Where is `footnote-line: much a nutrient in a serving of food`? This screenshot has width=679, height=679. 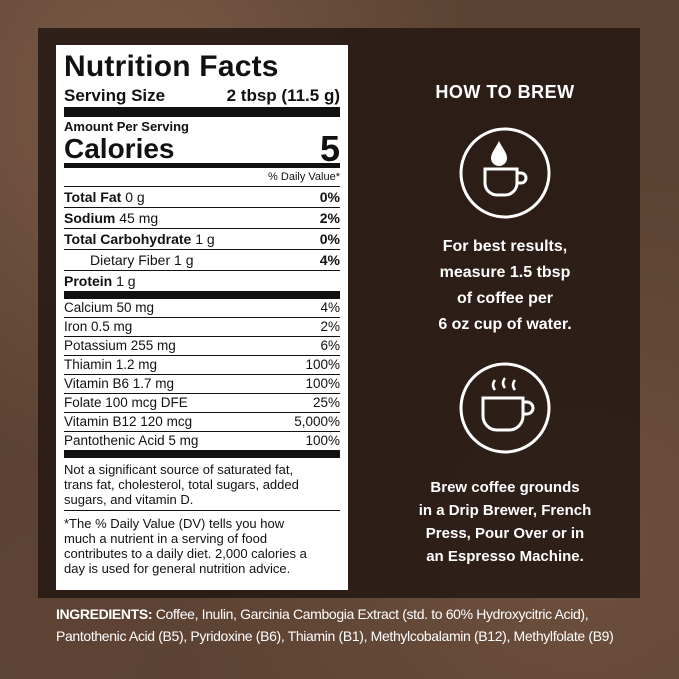
footnote-line: much a nutrient in a serving of food is located at coordinates (166, 538).